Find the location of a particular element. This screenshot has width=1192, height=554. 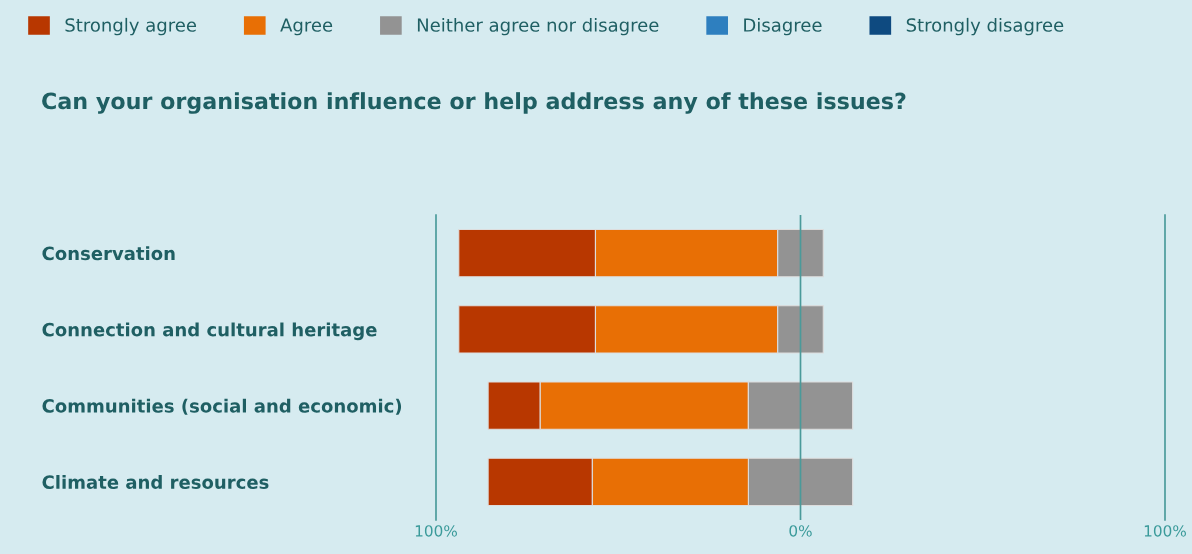

y-tick-label: Connection and cultural heritage is located at coordinates (209, 331).